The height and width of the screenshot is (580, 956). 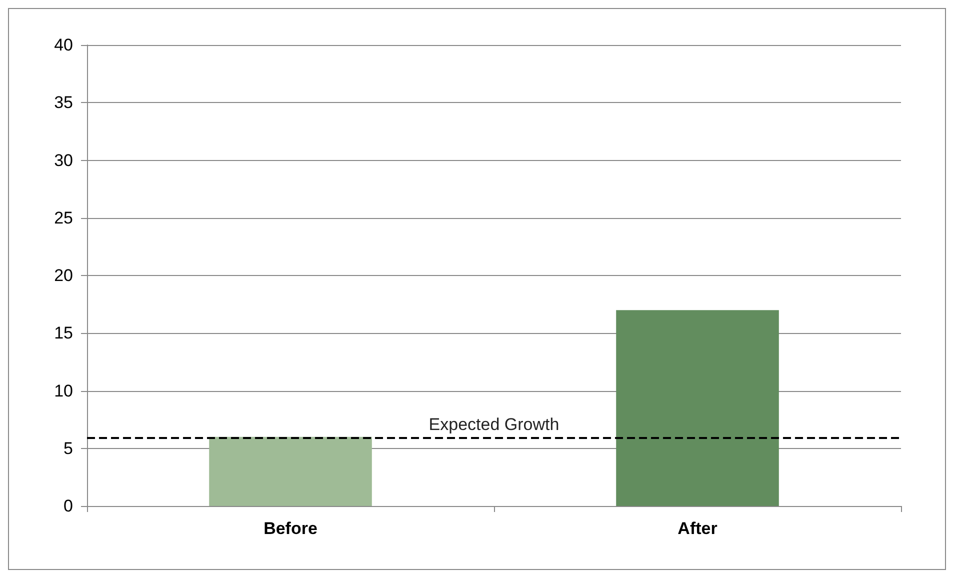 What do you see at coordinates (63, 275) in the screenshot?
I see `y-tick-label: 20` at bounding box center [63, 275].